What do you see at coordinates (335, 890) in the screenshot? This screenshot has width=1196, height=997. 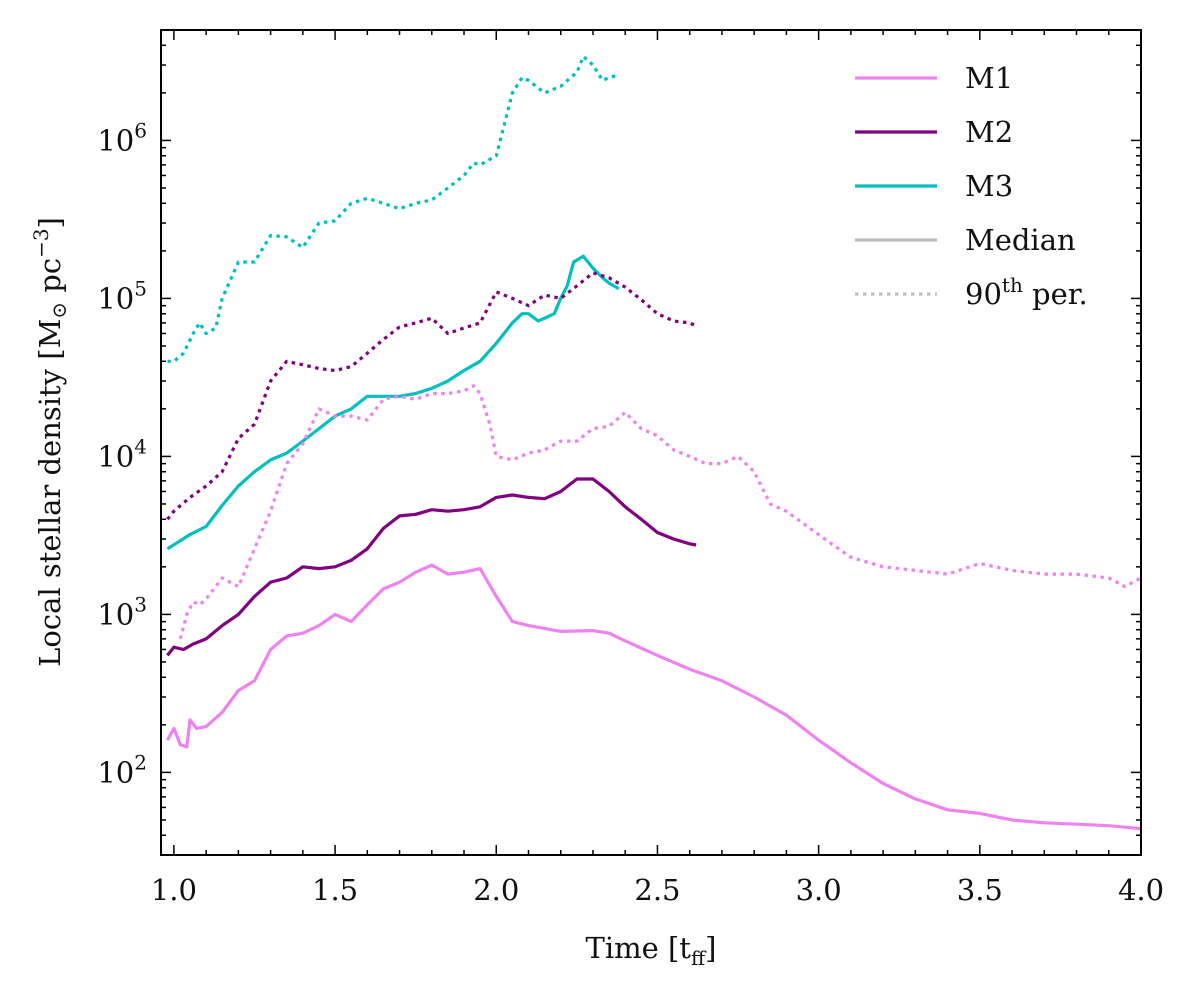 I see `x-tick-label: 1.5` at bounding box center [335, 890].